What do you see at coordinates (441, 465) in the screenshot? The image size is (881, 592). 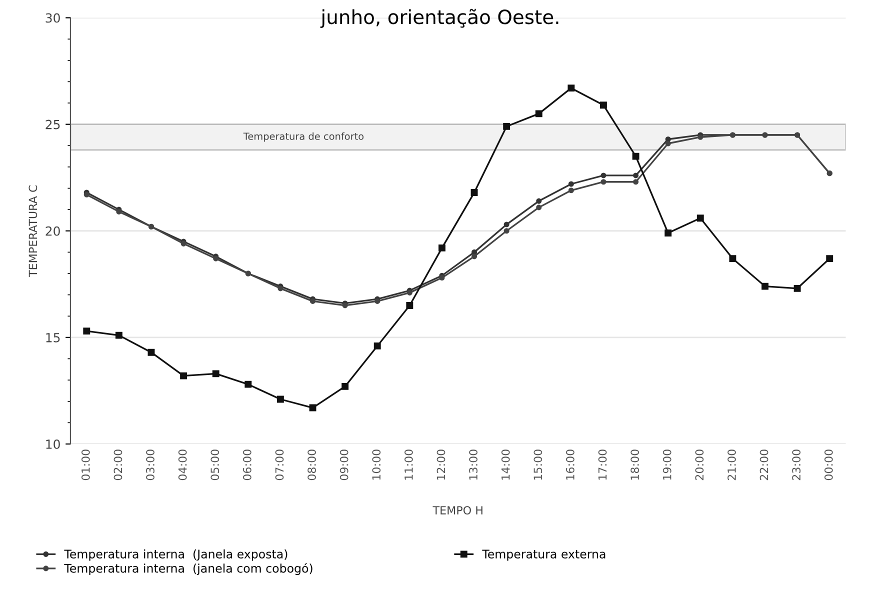 I see `x-tick-label: 12:00` at bounding box center [441, 465].